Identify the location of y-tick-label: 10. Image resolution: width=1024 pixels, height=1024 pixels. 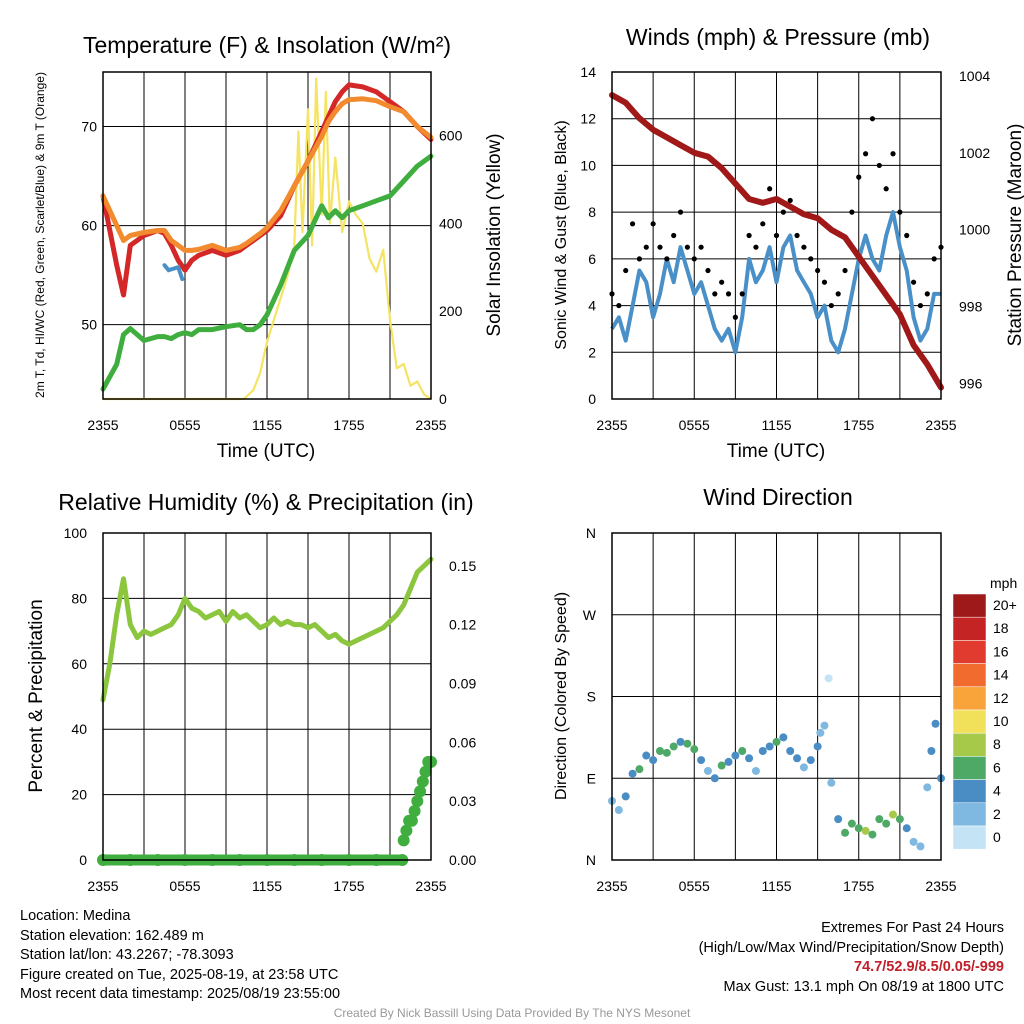
(588, 165).